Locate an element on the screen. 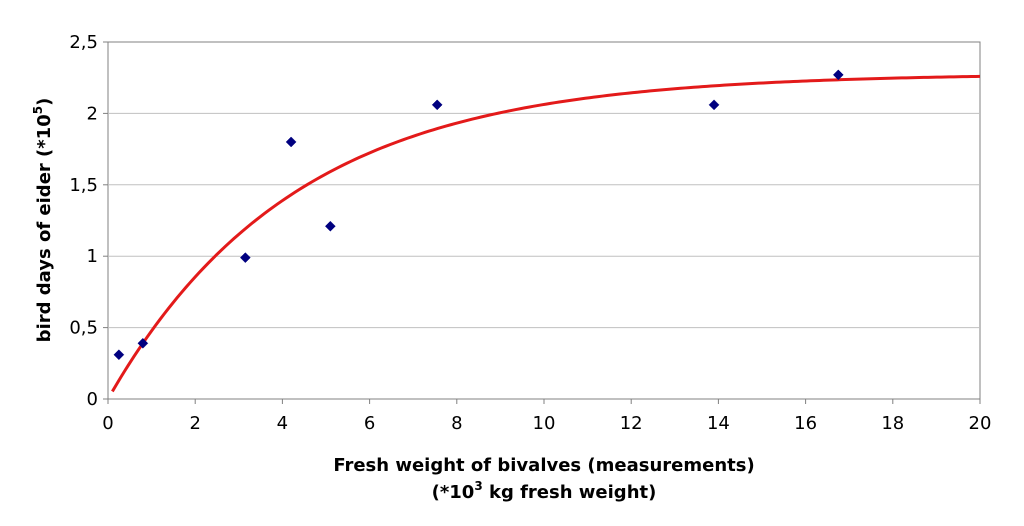 Image resolution: width=1024 pixels, height=526 pixels. x-tick-label-5: 10 is located at coordinates (544, 423).